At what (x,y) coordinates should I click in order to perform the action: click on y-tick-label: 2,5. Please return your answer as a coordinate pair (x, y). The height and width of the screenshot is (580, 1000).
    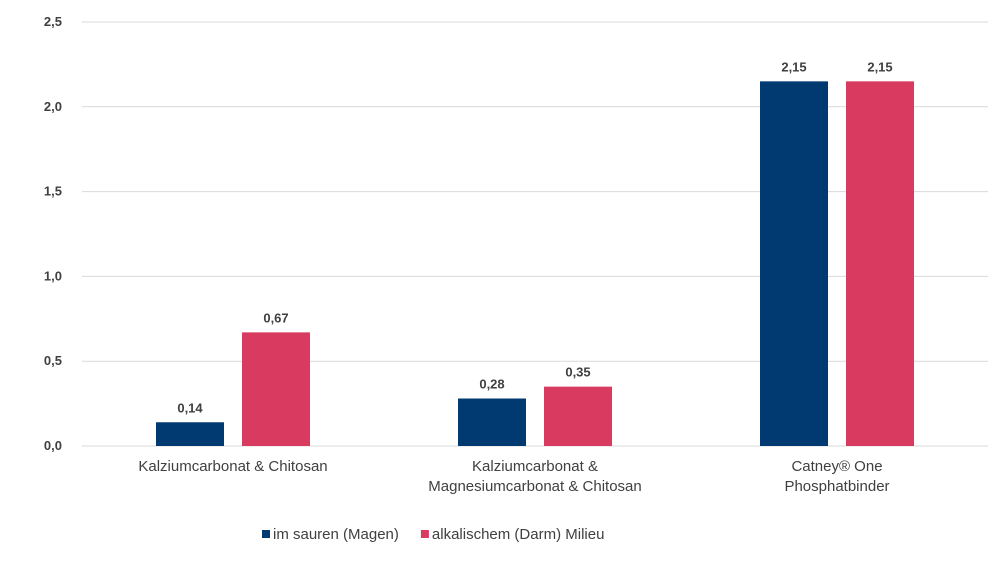
    Looking at the image, I should click on (53, 21).